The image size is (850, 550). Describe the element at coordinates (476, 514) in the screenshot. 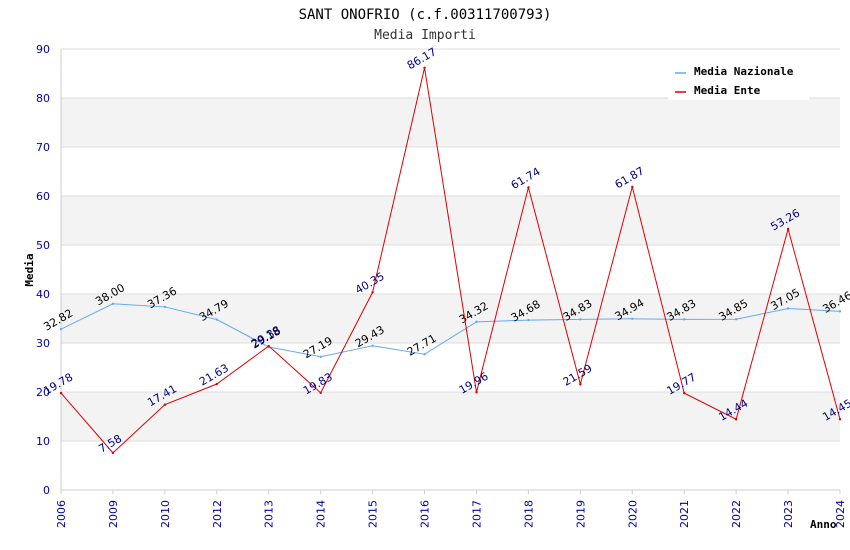

I see `x-tick-label: 2017` at that location.